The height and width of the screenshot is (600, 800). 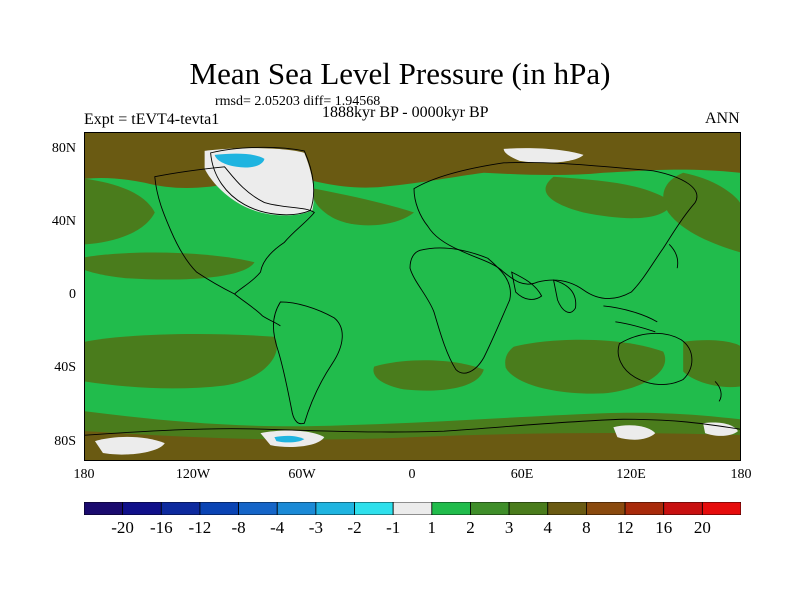 I want to click on india-coast, so click(x=564, y=296).